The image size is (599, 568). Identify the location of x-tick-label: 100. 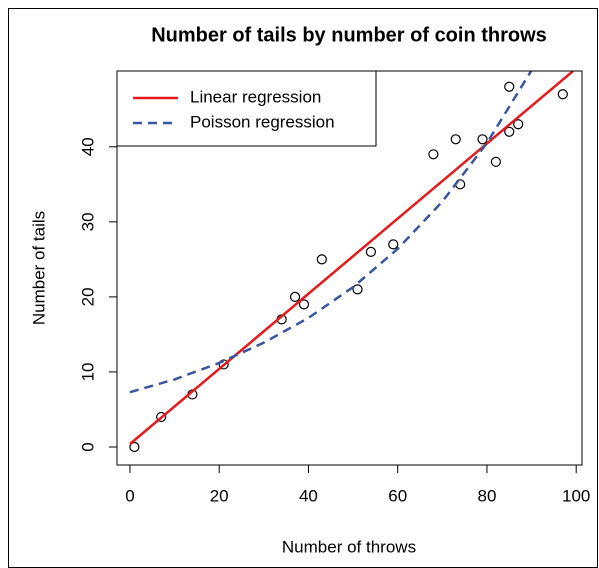
(576, 495).